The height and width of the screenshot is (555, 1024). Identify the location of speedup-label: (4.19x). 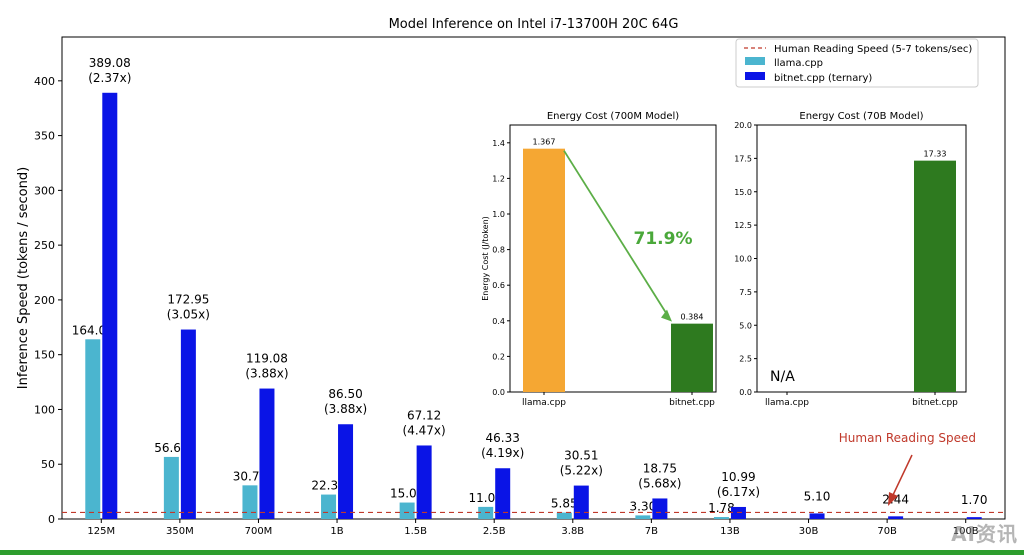
(502, 453).